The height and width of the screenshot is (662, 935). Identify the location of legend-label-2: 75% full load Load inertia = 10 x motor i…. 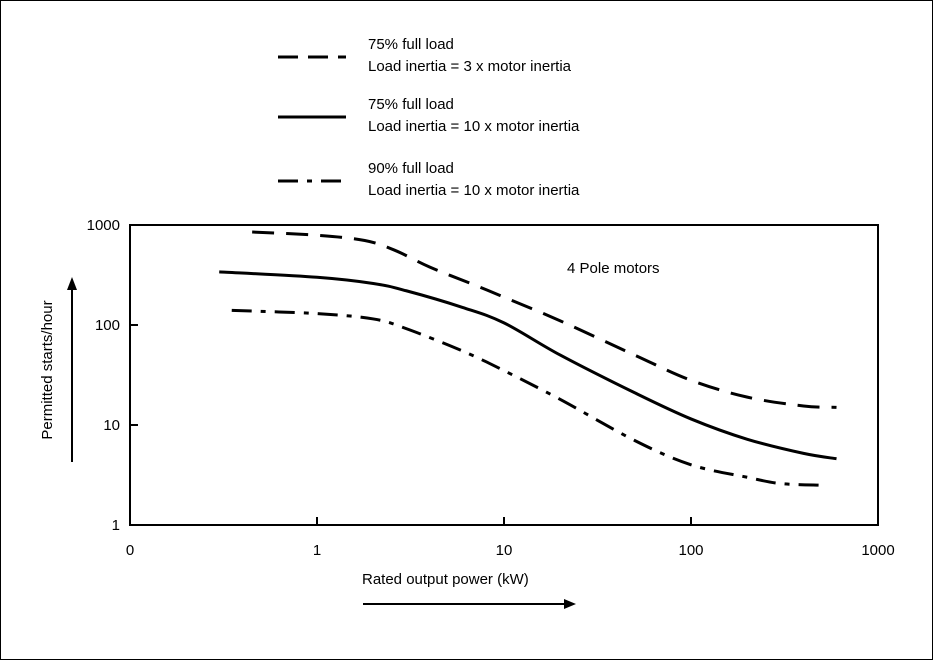
(474, 115).